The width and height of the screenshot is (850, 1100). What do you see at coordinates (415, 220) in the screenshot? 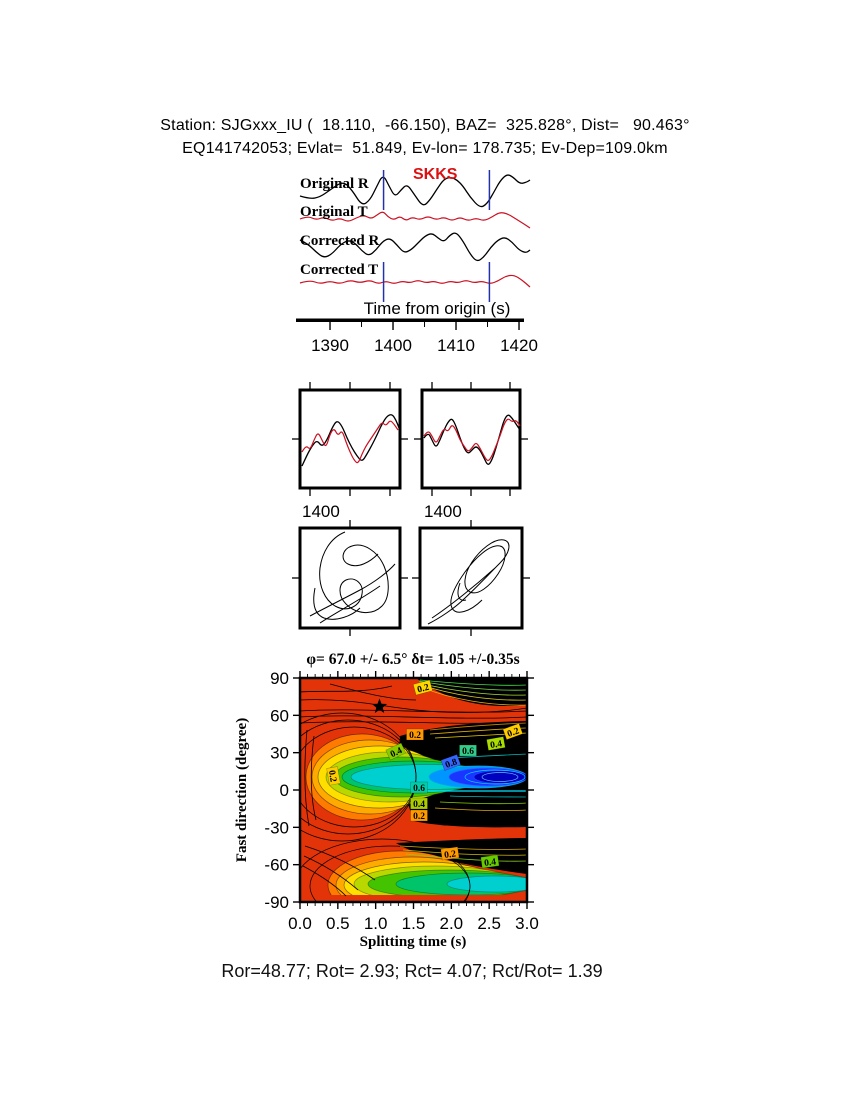
I see `original-t-trace` at bounding box center [415, 220].